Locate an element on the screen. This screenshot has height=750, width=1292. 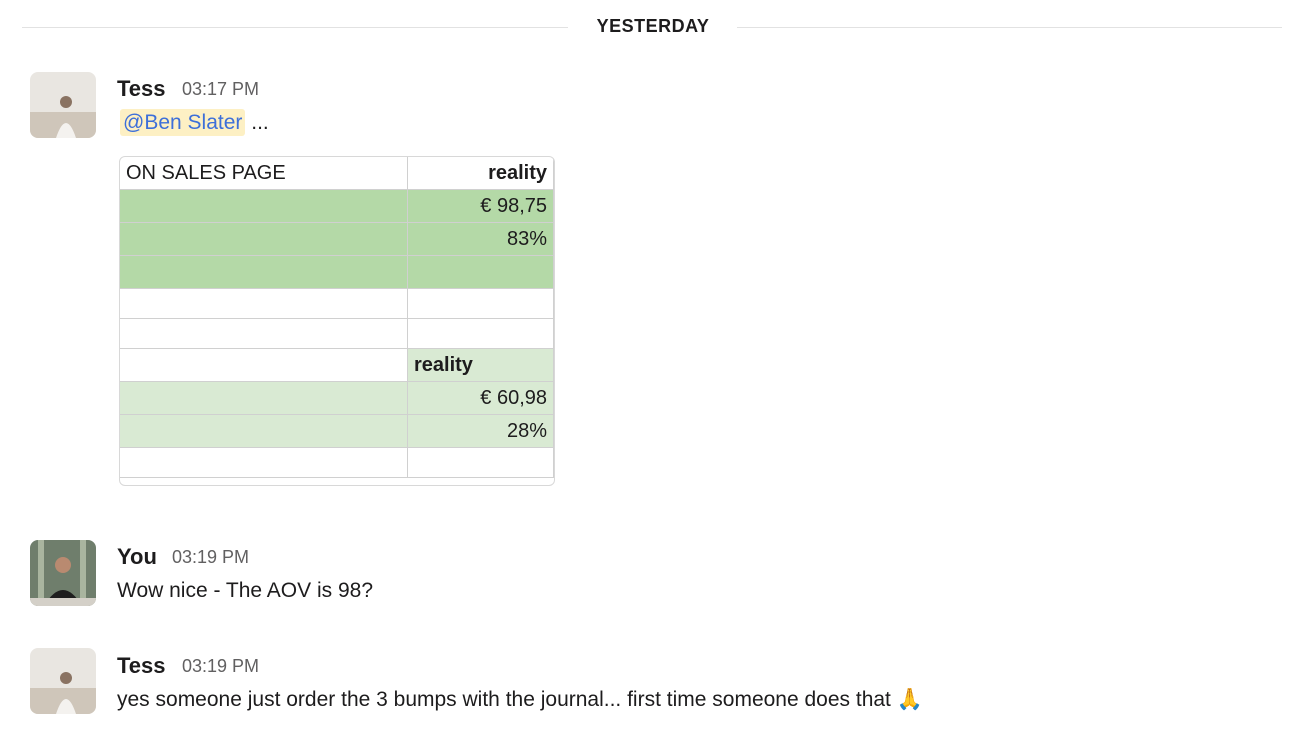
sheet-text: € 60,98 is located at coordinates (513, 398).